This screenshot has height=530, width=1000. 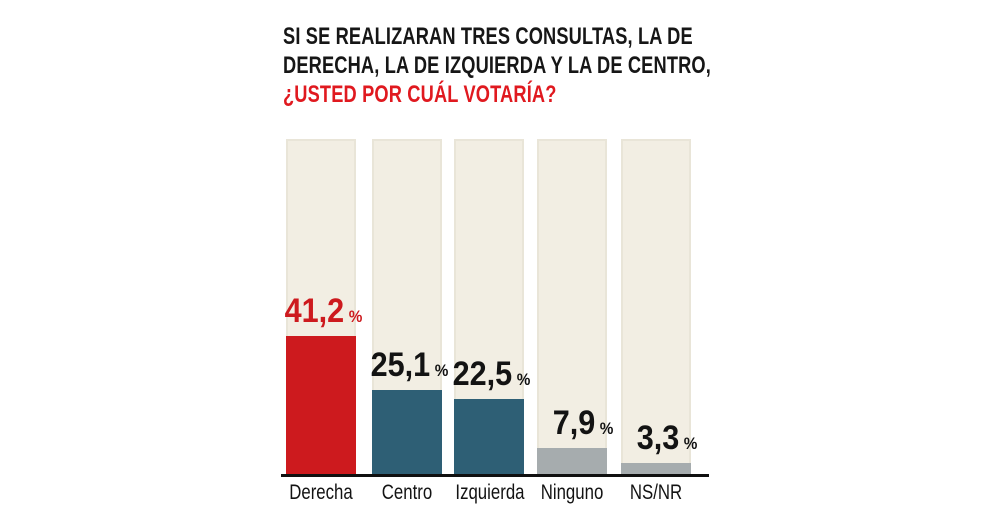 I want to click on bar-column: 7,9% Ninguno, so click(x=575, y=321).